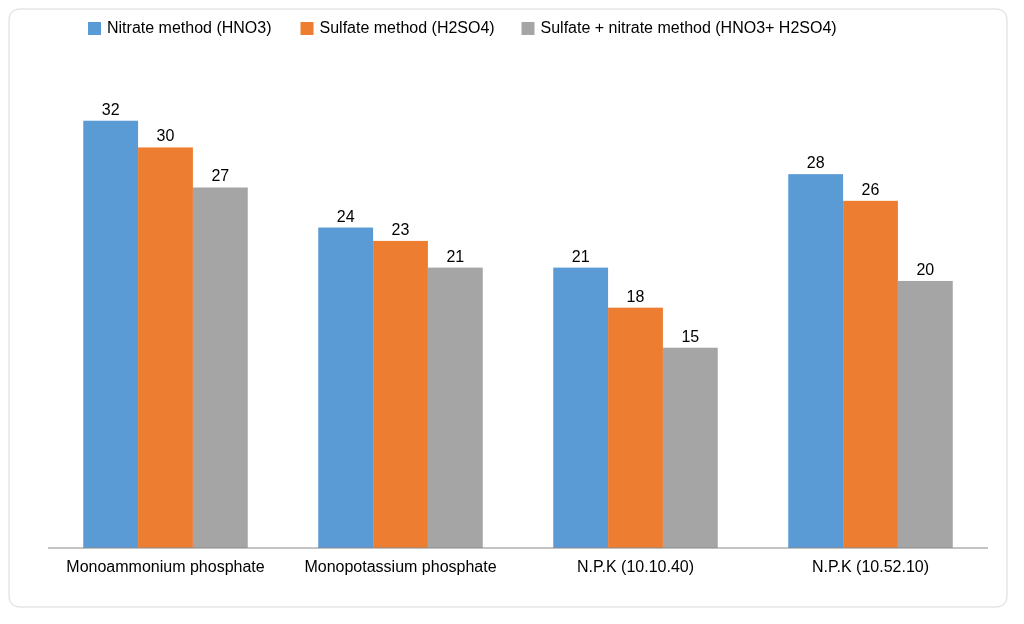 This screenshot has width=1024, height=624. Describe the element at coordinates (815, 163) in the screenshot. I see `data-label: 28` at that location.